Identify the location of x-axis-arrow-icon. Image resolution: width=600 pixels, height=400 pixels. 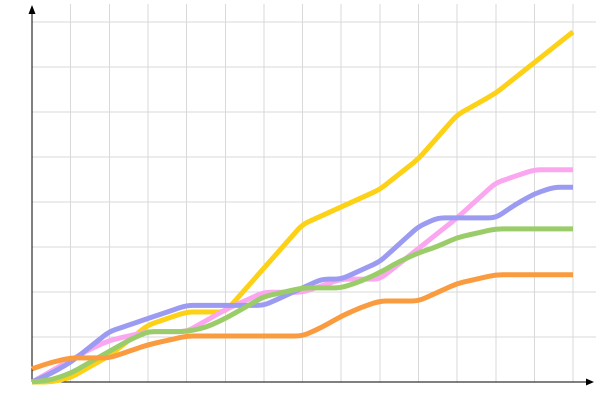
(590, 382).